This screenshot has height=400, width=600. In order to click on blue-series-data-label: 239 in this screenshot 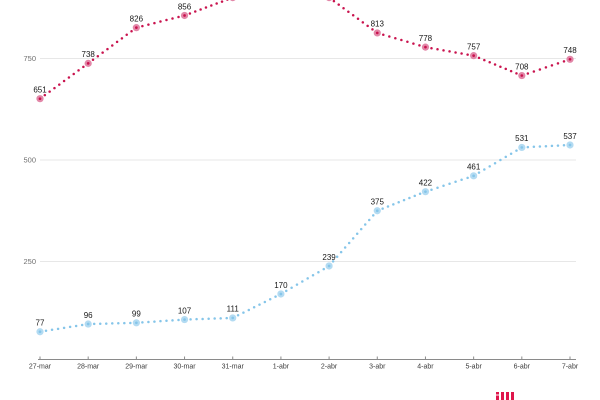, I will do `click(329, 257)`.